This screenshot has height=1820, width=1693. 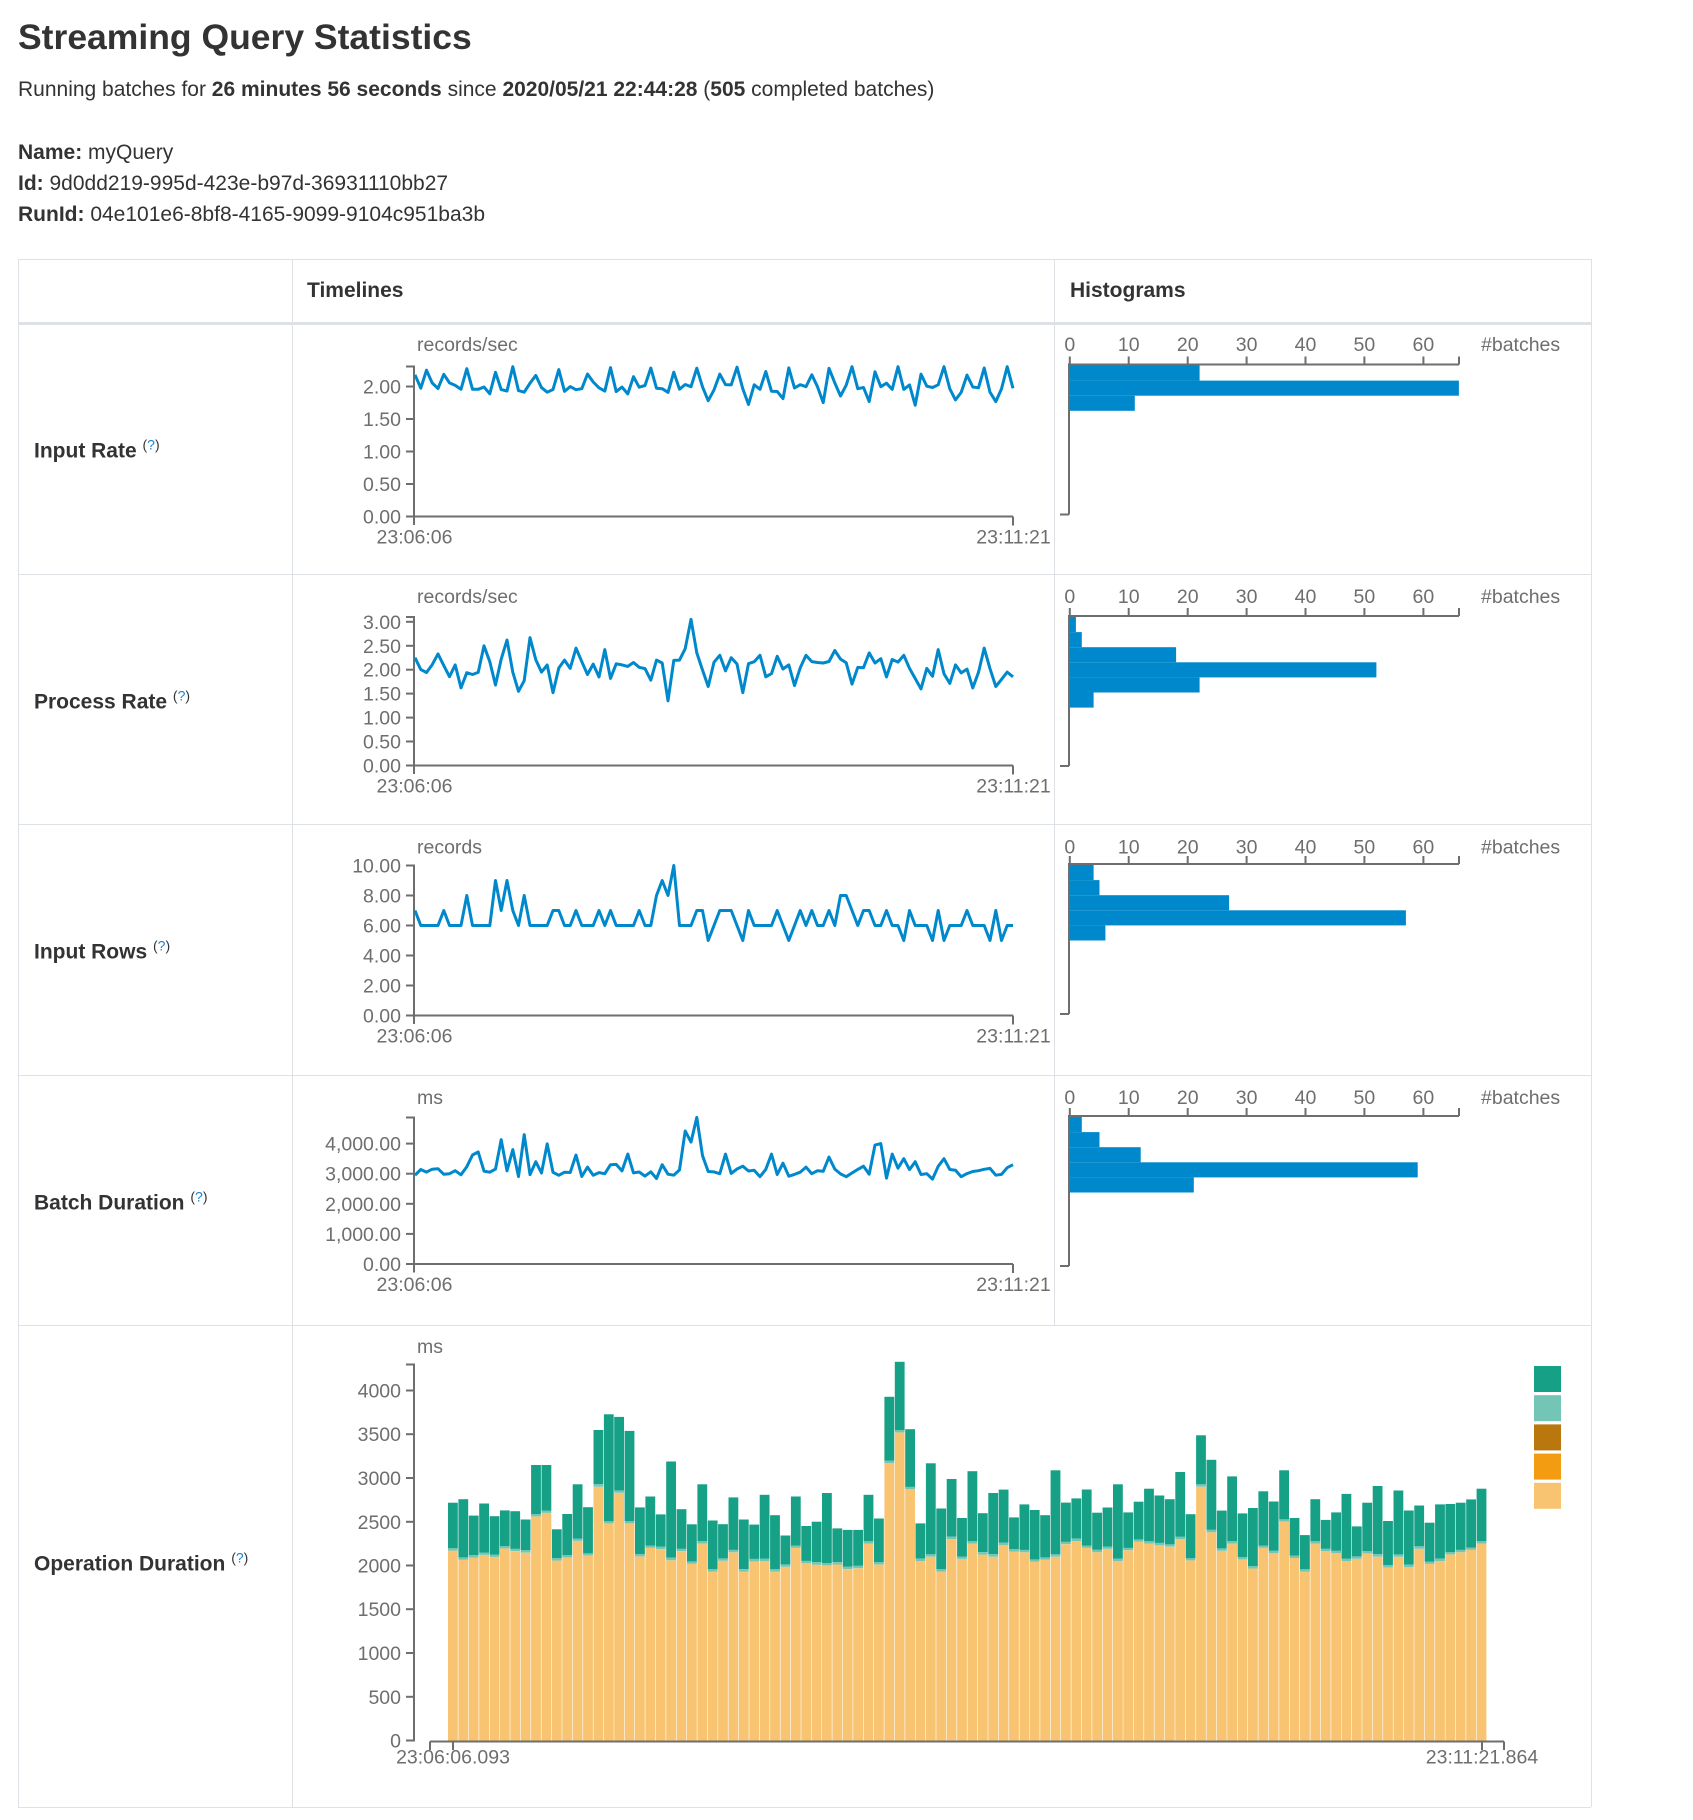 What do you see at coordinates (382, 647) in the screenshot?
I see `svg-text: 2.50` at bounding box center [382, 647].